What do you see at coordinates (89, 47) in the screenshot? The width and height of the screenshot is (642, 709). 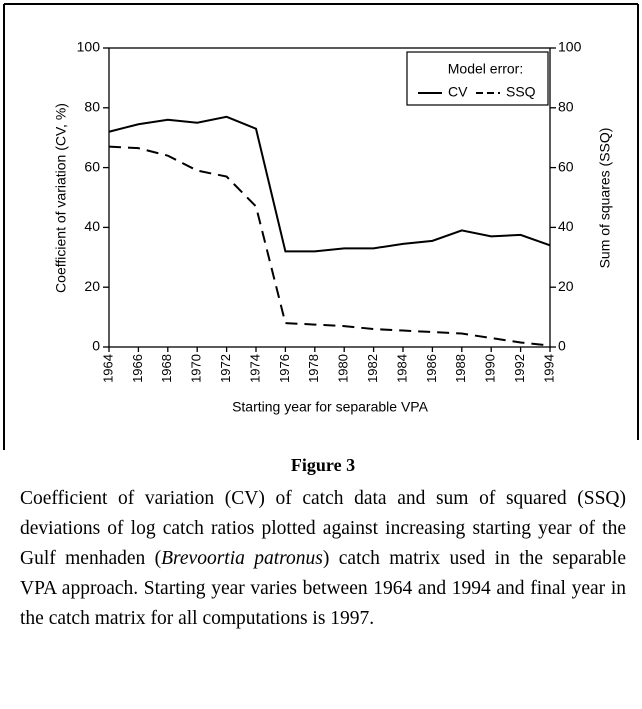 I see `y-tick-label: 100` at bounding box center [89, 47].